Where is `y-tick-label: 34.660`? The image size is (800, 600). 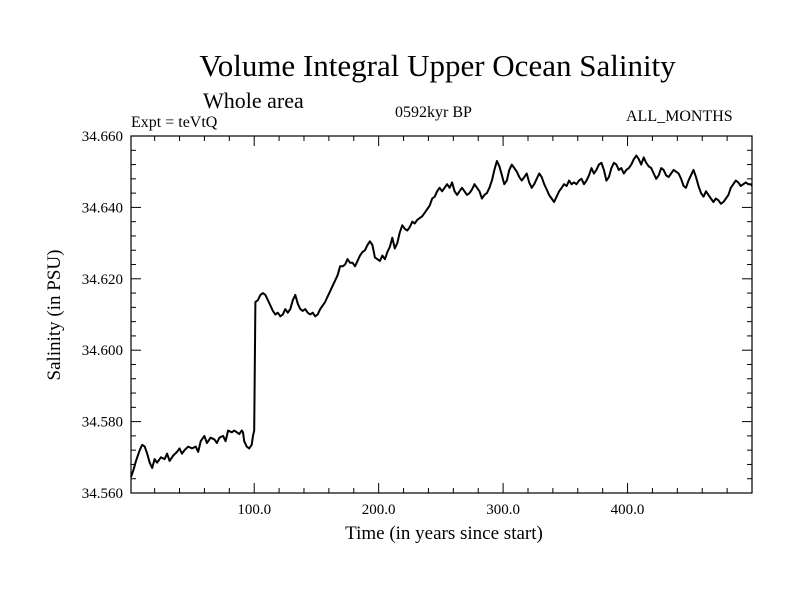
y-tick-label: 34.660 is located at coordinates (102, 137).